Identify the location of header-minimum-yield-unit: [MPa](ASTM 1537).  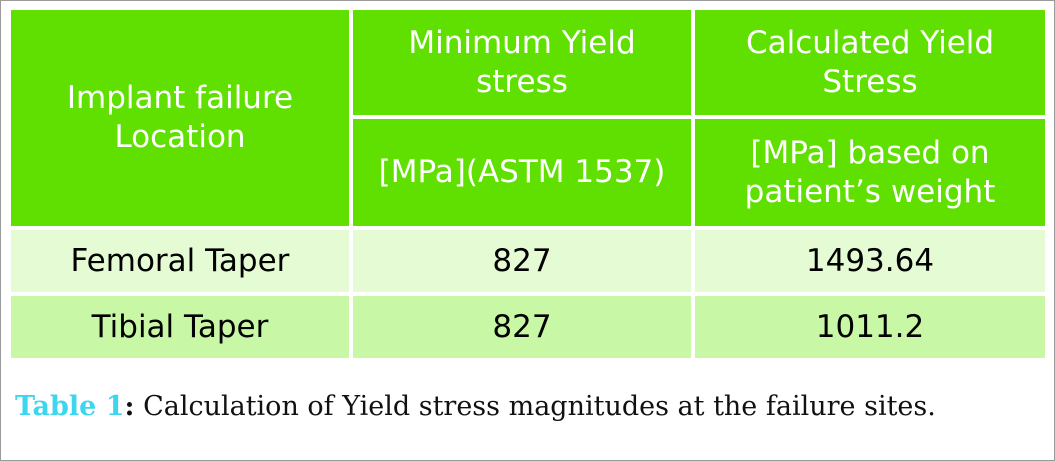
(522, 172).